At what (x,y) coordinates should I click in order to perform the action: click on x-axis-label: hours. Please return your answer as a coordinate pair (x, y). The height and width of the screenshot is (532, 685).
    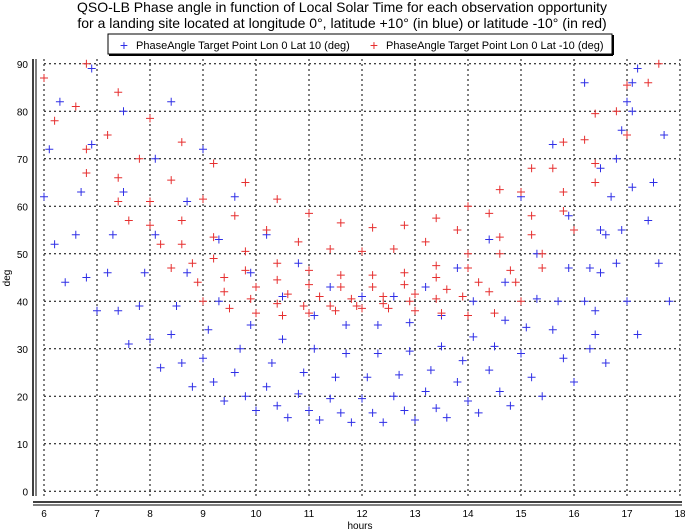
    Looking at the image, I should click on (359, 526).